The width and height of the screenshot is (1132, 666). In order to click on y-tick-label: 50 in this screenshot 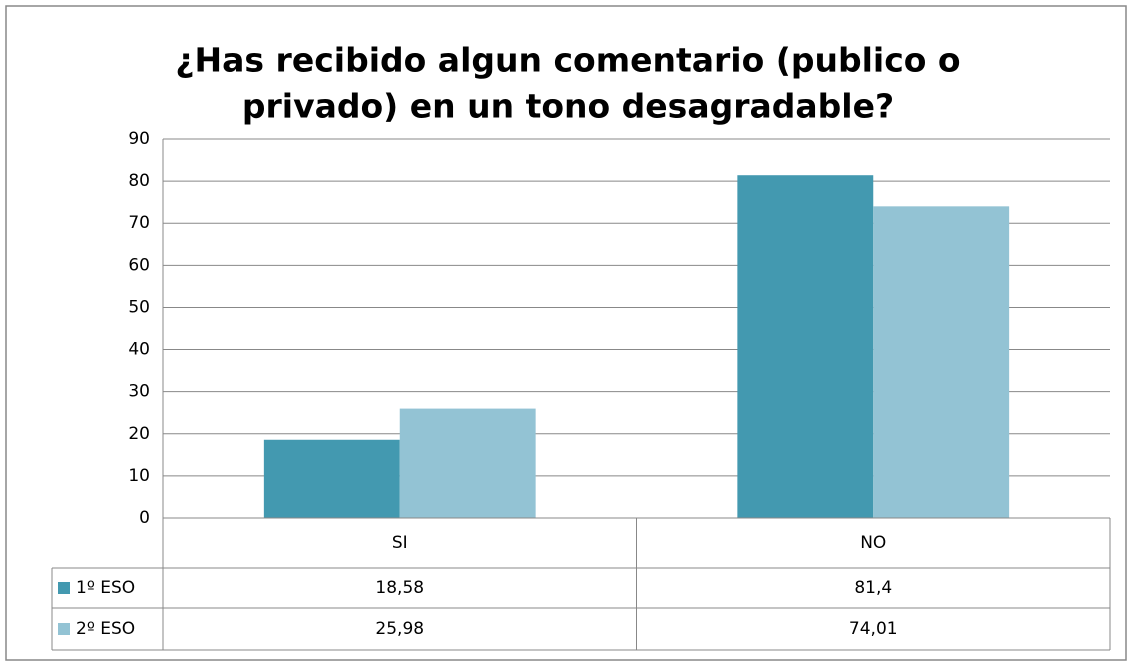, I will do `click(139, 307)`.